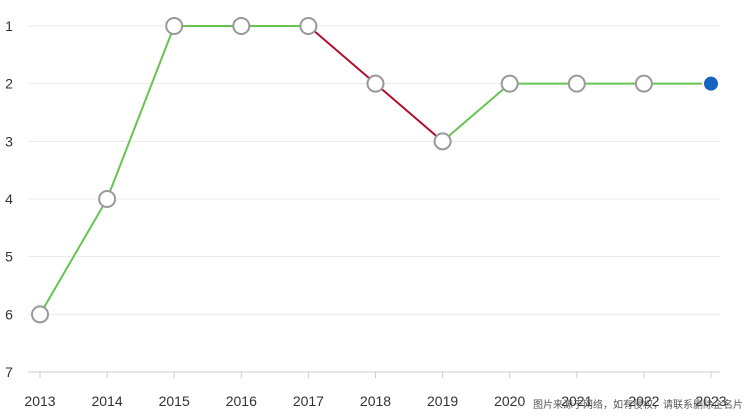  I want to click on x-tick-label: 2018, so click(375, 401).